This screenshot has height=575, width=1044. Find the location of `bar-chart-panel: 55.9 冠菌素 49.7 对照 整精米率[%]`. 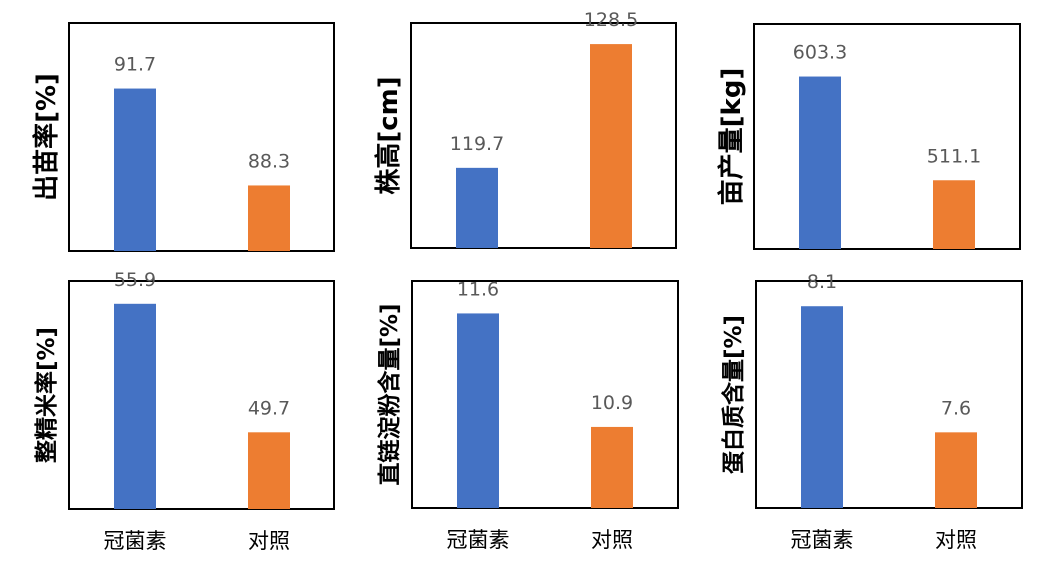

bar-chart-panel: 55.9 冠菌素 49.7 对照 整精米率[%] is located at coordinates (184, 411).